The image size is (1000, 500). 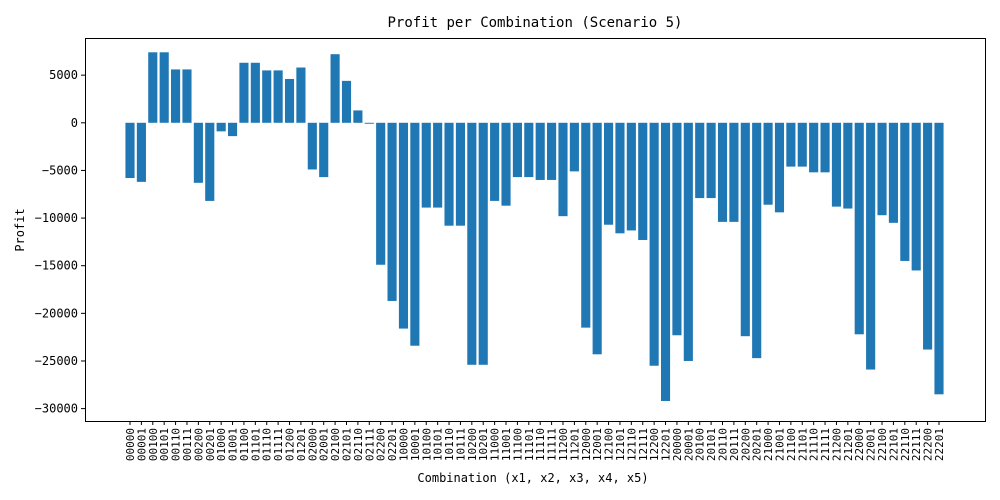 I want to click on x-tick-label: 22001, so click(x=871, y=444).